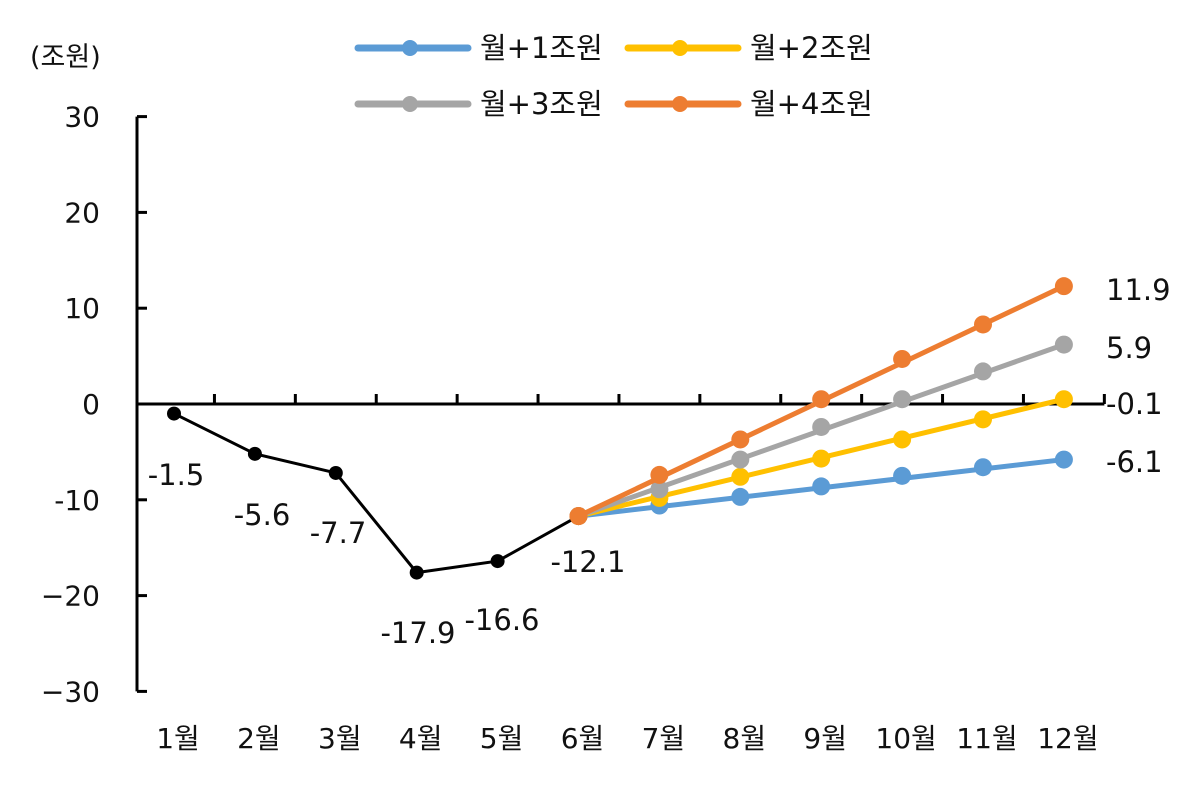  Describe the element at coordinates (1138, 290) in the screenshot. I see `series-end-label: 11.9` at that location.